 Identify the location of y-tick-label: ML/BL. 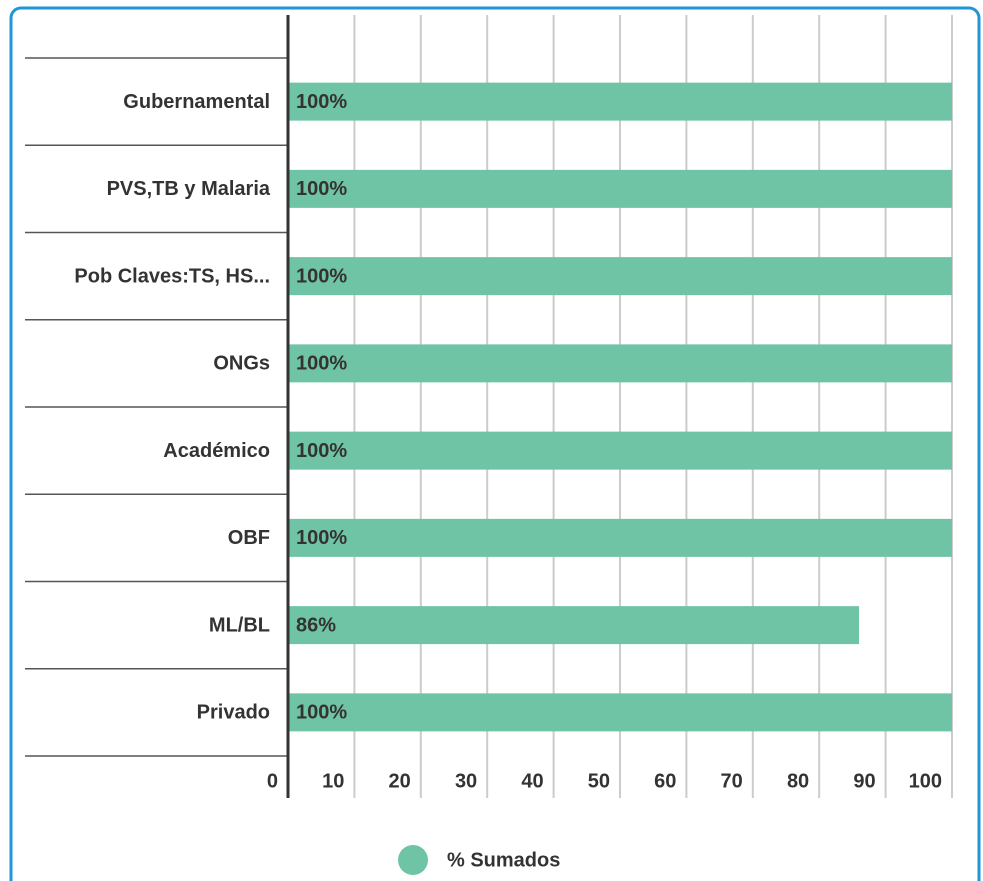
(239, 625).